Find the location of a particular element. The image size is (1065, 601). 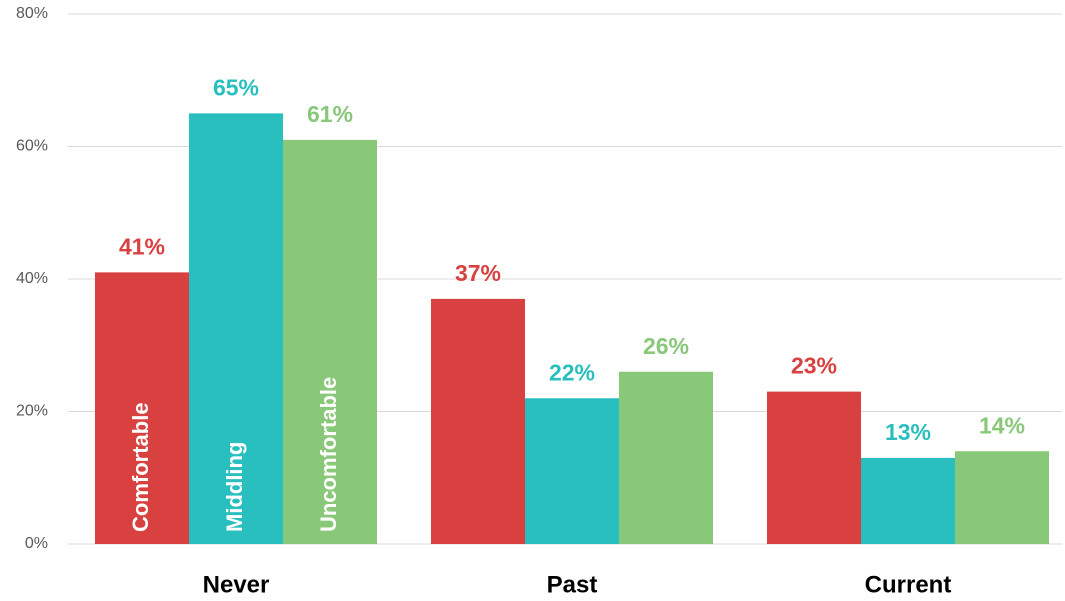

series-label: Middling is located at coordinates (234, 487).